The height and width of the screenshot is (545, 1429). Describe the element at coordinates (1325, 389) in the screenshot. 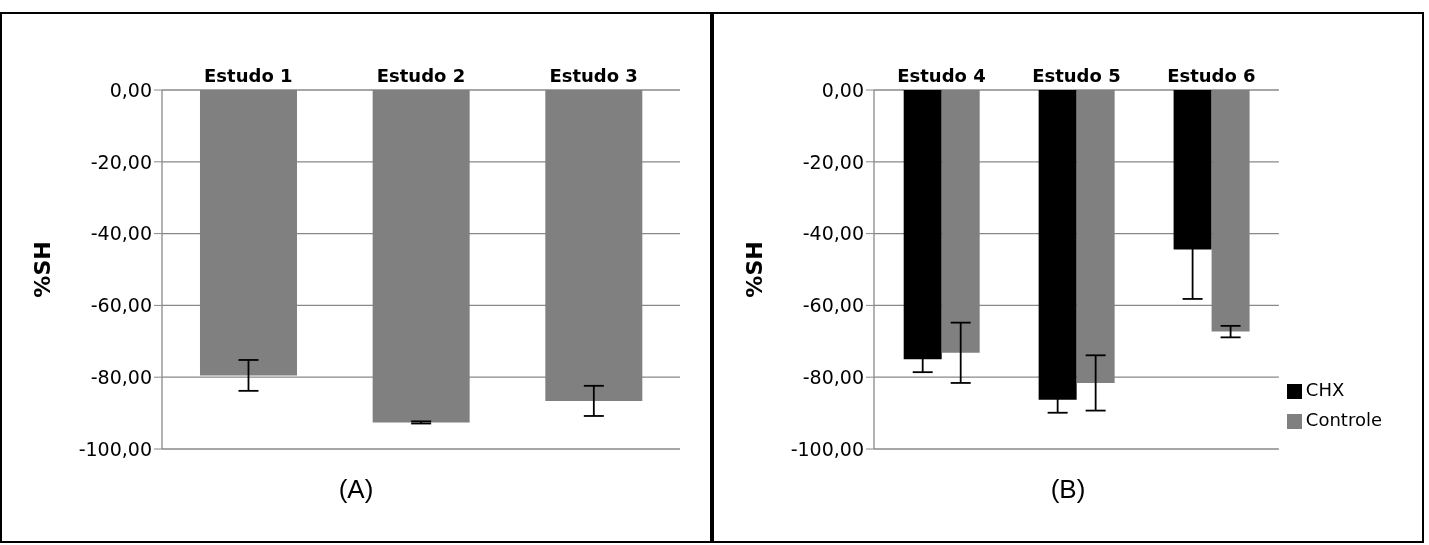

I see `legend-label: CHX` at that location.